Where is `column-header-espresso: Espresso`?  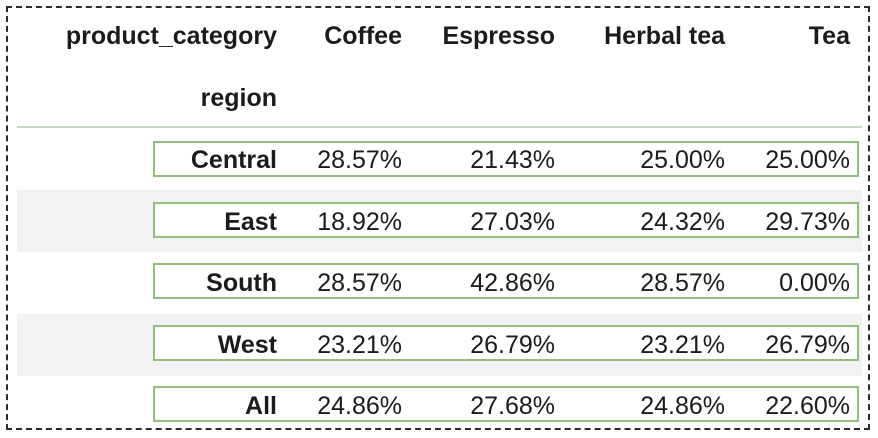
column-header-espresso: Espresso is located at coordinates (498, 36).